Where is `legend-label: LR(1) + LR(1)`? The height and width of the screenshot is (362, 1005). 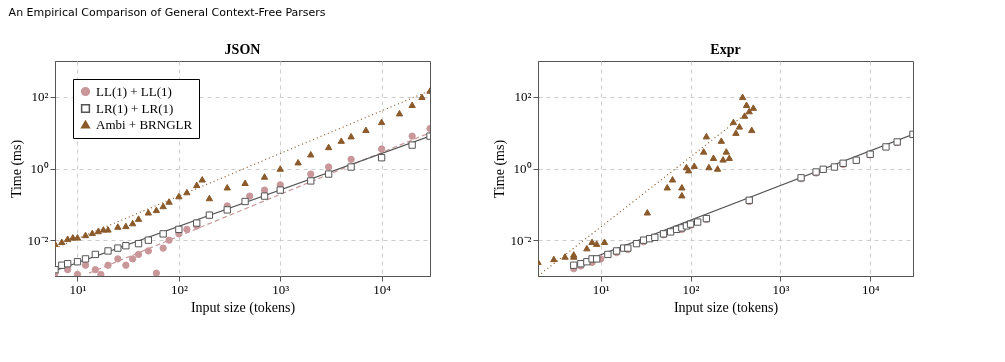
legend-label: LR(1) + LR(1) is located at coordinates (135, 108).